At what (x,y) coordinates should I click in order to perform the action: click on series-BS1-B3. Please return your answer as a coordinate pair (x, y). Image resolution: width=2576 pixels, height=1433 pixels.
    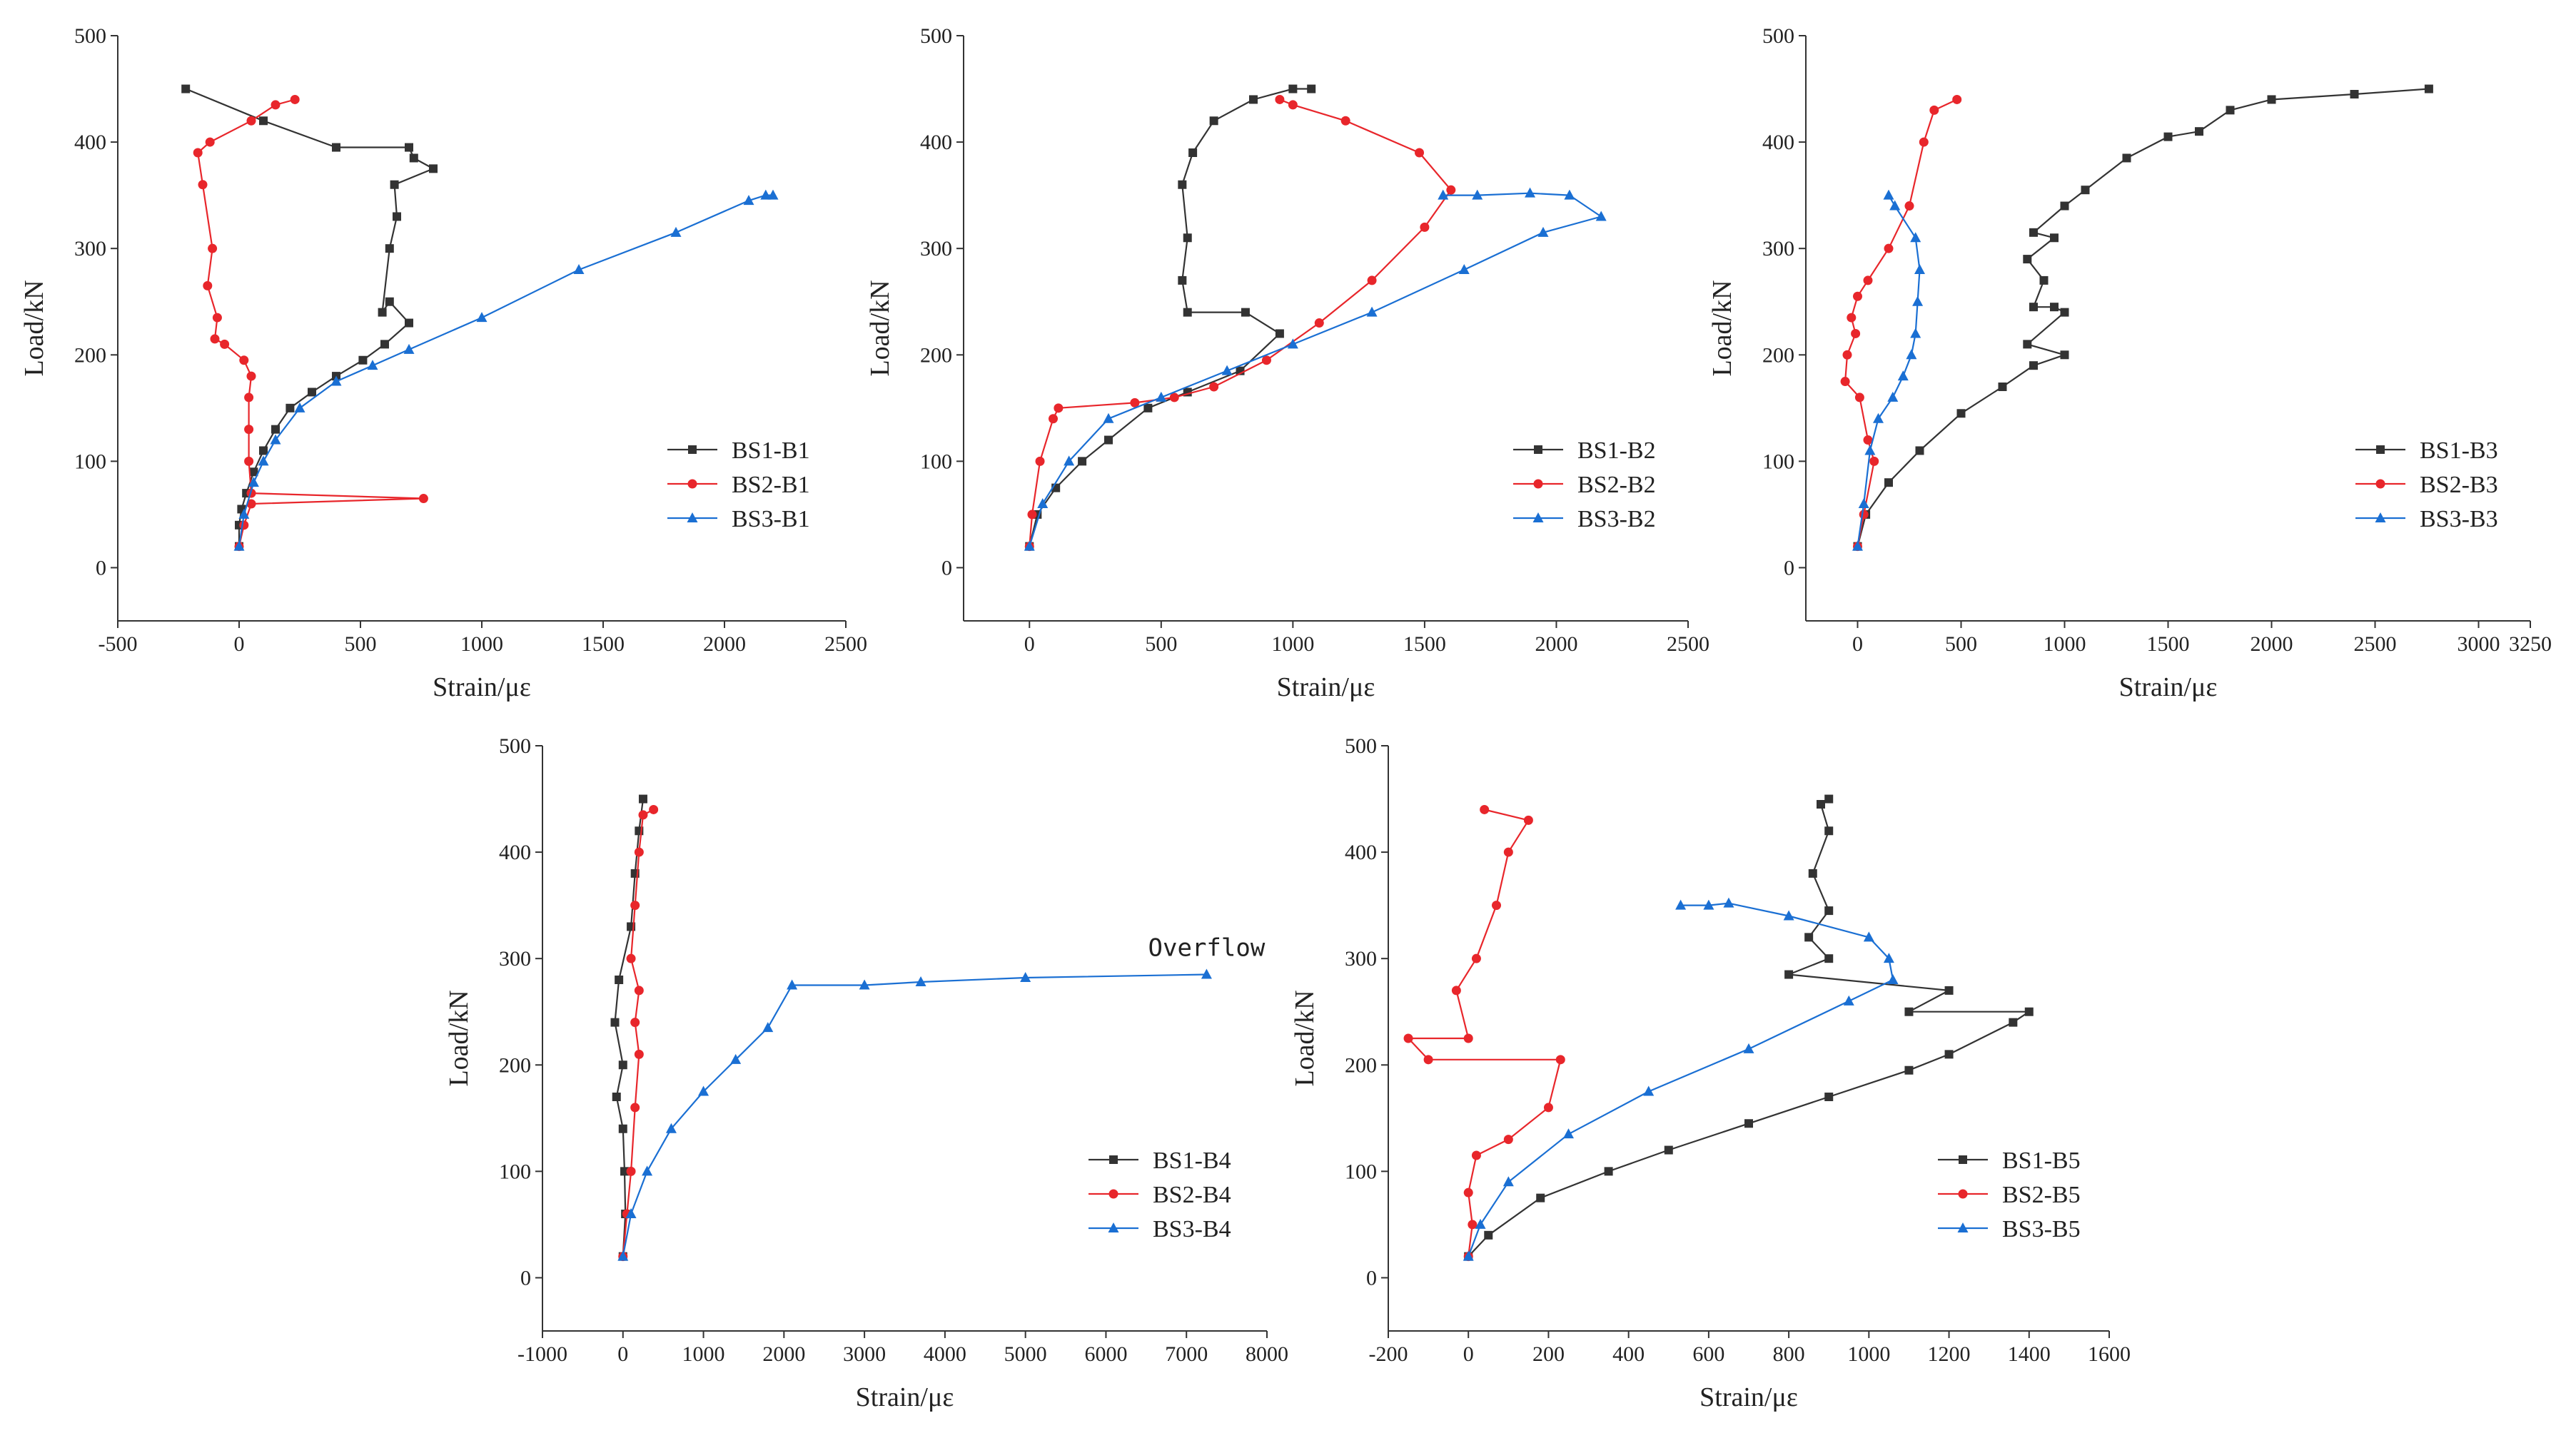
    Looking at the image, I should click on (2143, 318).